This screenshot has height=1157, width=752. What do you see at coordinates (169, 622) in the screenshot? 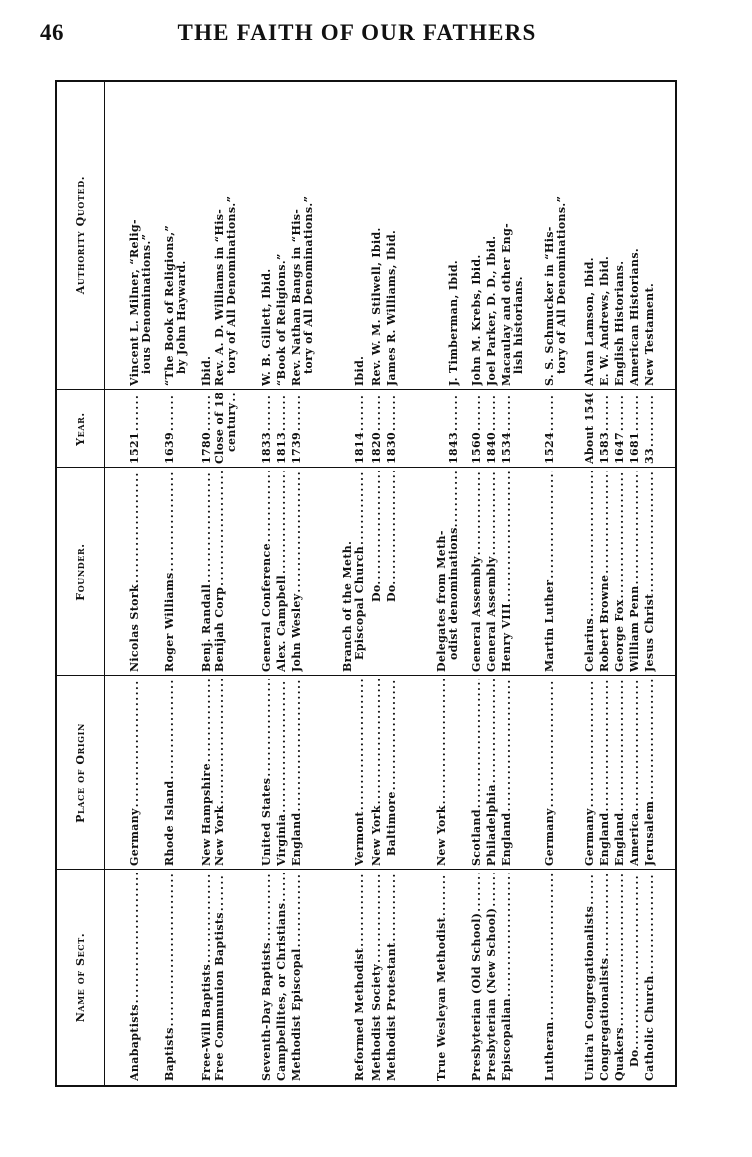
I see `cell-text: Roger Williams` at bounding box center [169, 622].